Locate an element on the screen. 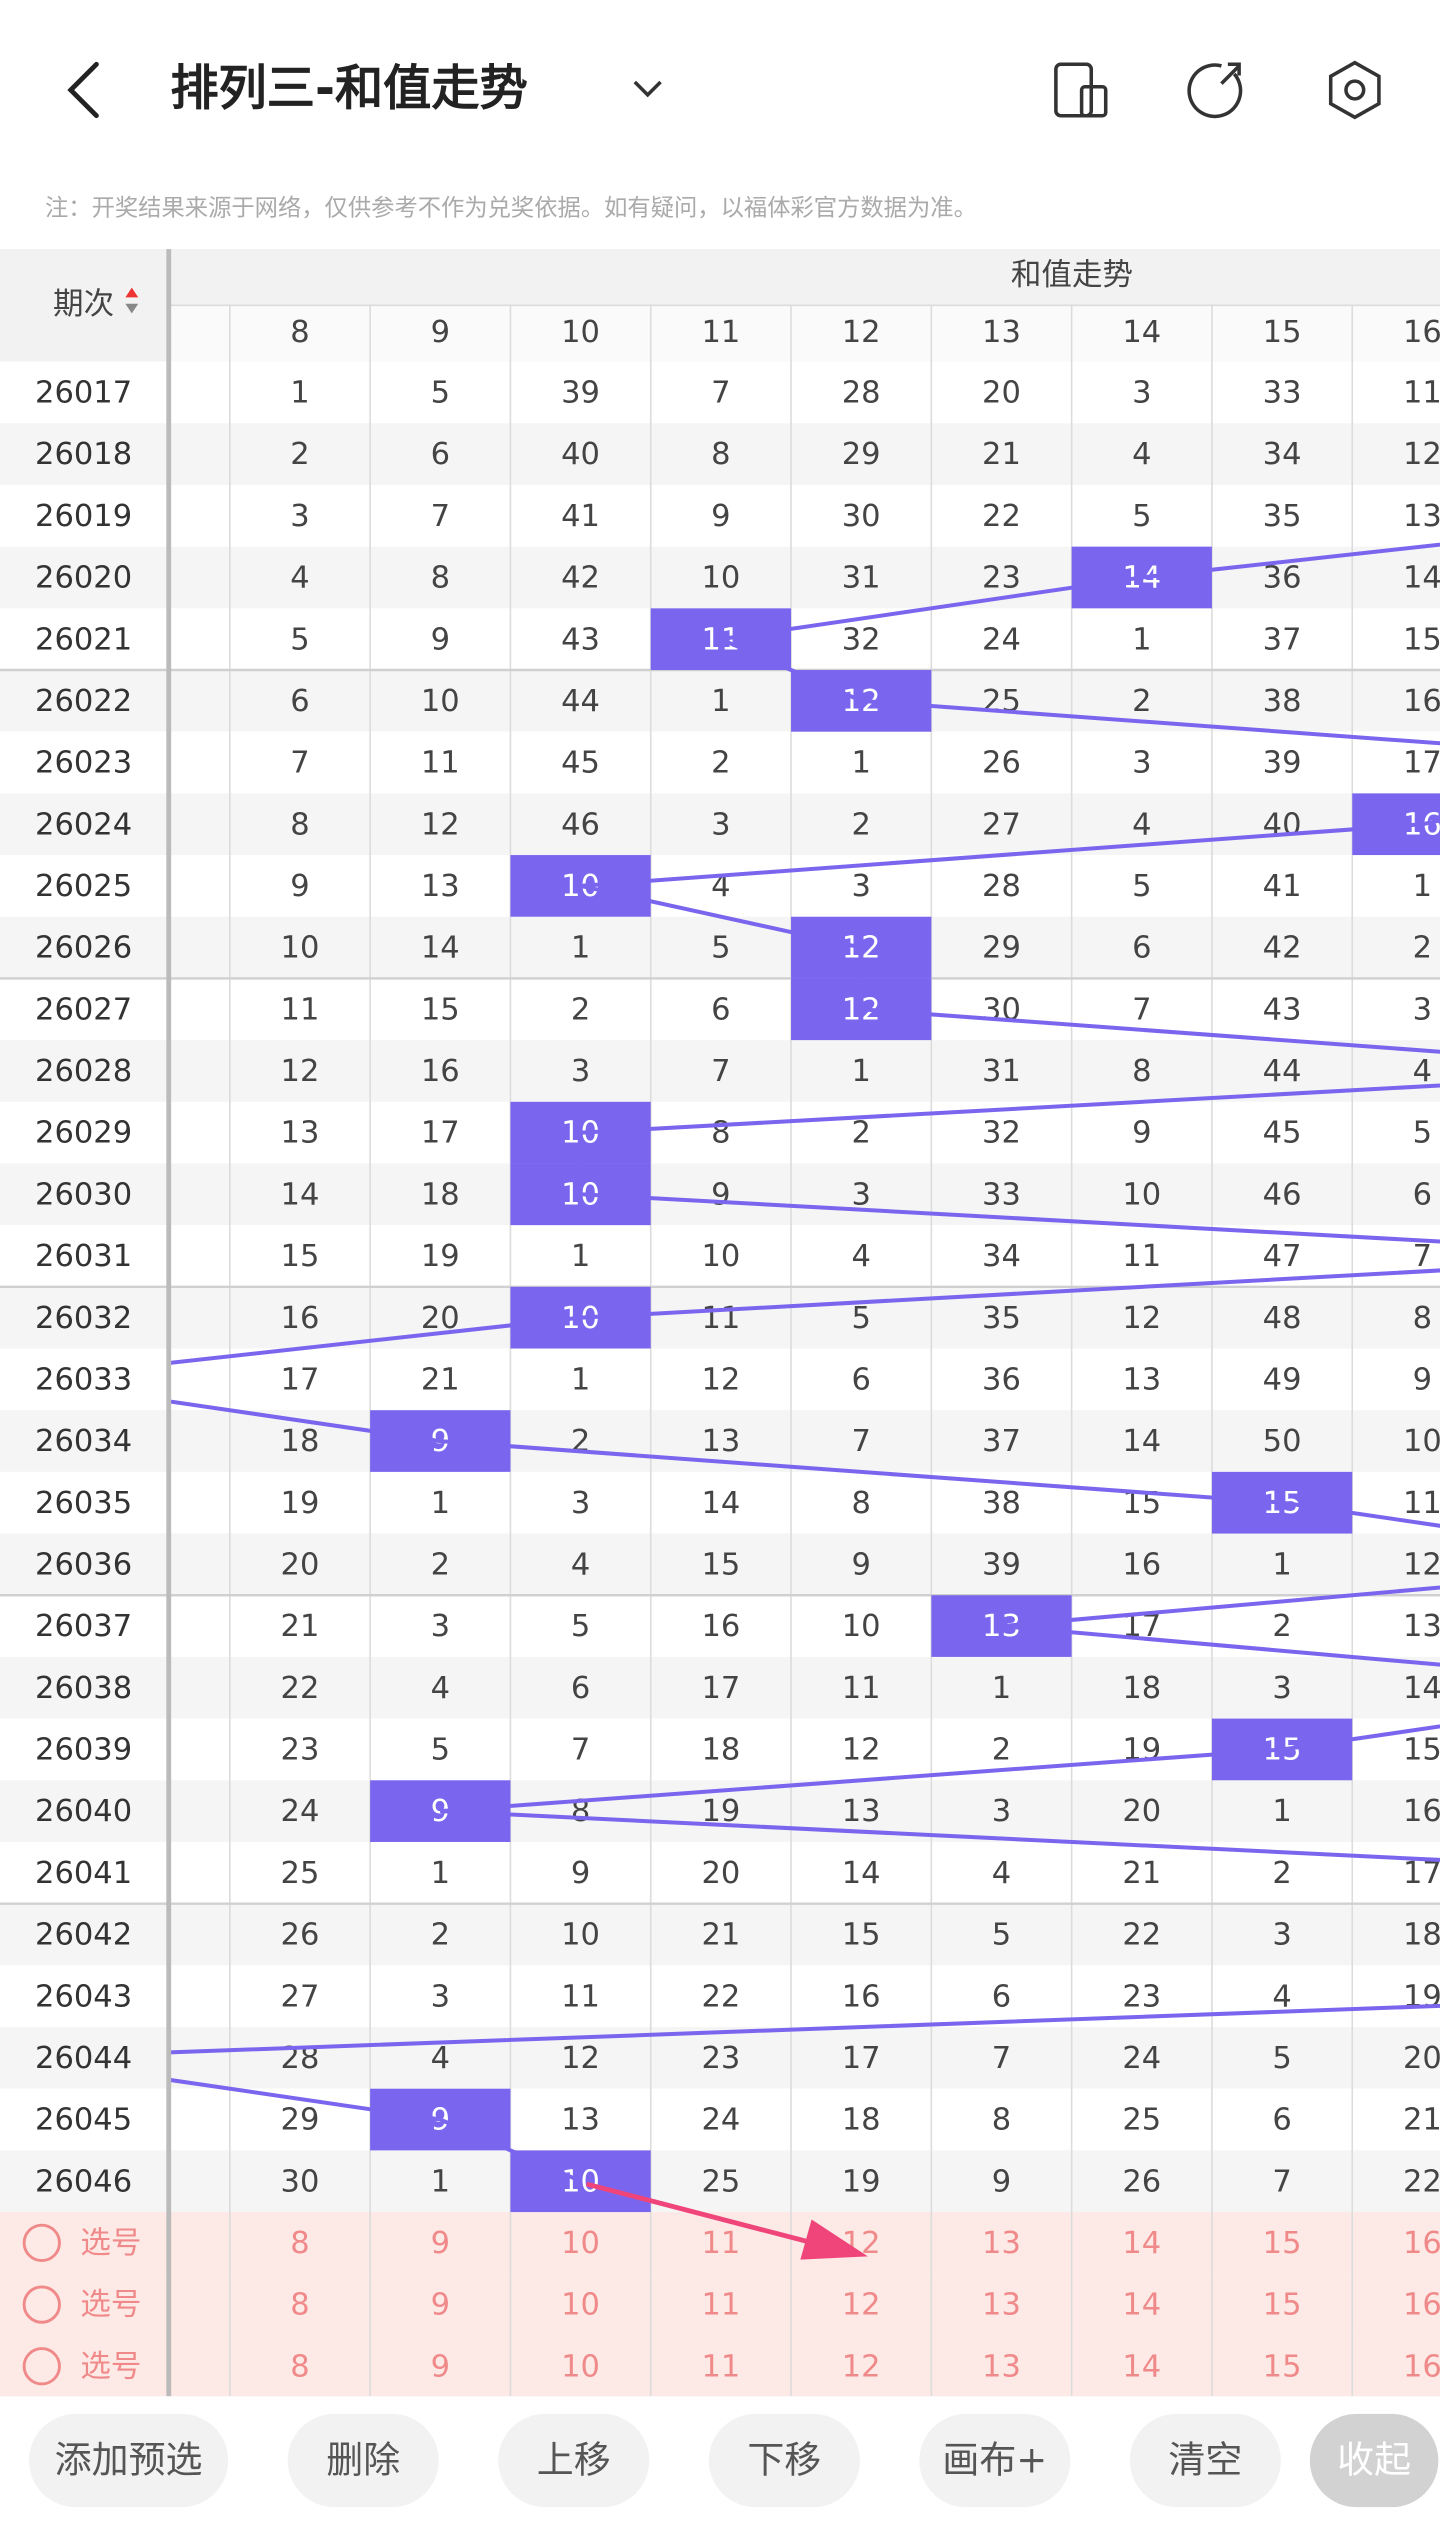  omission-value: 26 is located at coordinates (1001, 763).